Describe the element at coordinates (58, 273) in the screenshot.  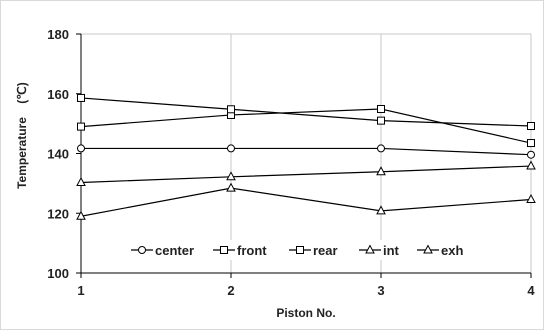
I see `y-tick-label-100: 100` at that location.